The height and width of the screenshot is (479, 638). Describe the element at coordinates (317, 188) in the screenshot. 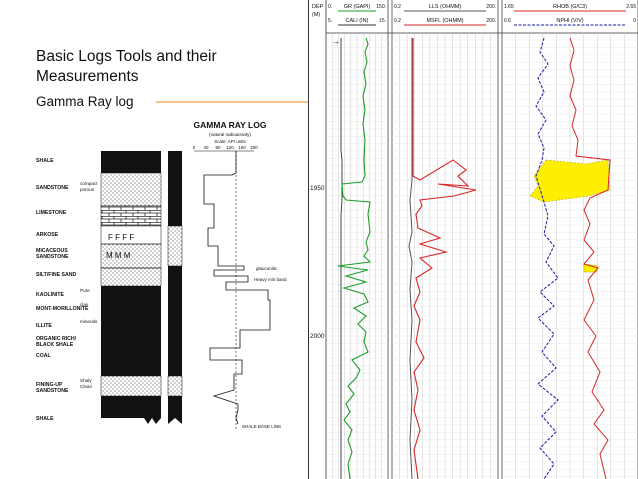

I see `depth-label-1950: 1950` at that location.